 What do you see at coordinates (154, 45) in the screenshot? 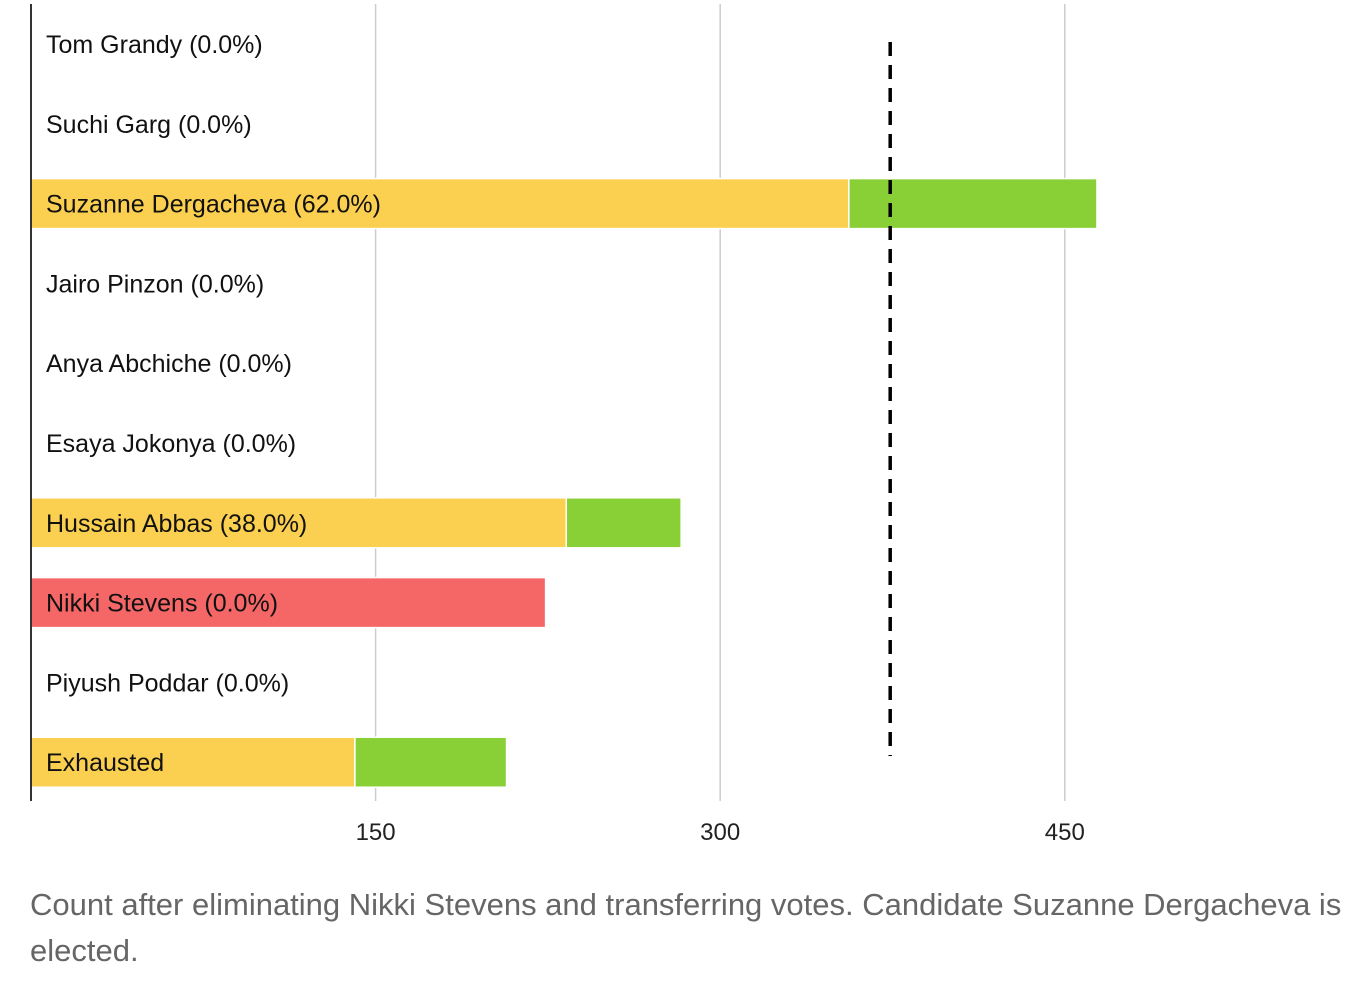
I see `category-label-0: Tom Grandy (0.0%)` at bounding box center [154, 45].